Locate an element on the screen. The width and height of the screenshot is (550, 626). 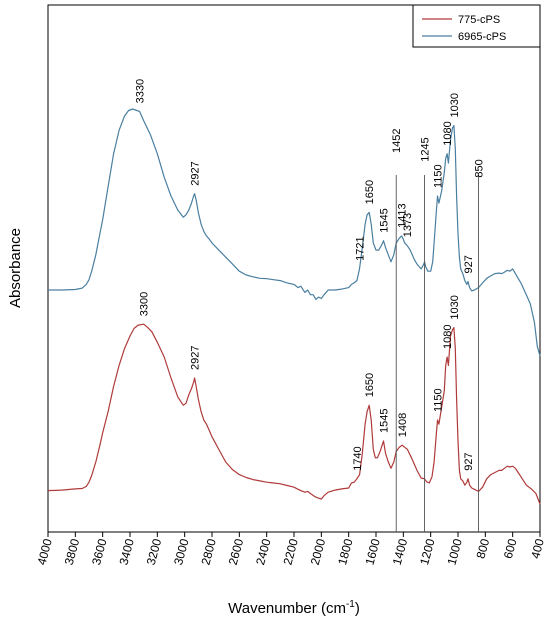
x-tick-label-1800: 1800 is located at coordinates (345, 552).